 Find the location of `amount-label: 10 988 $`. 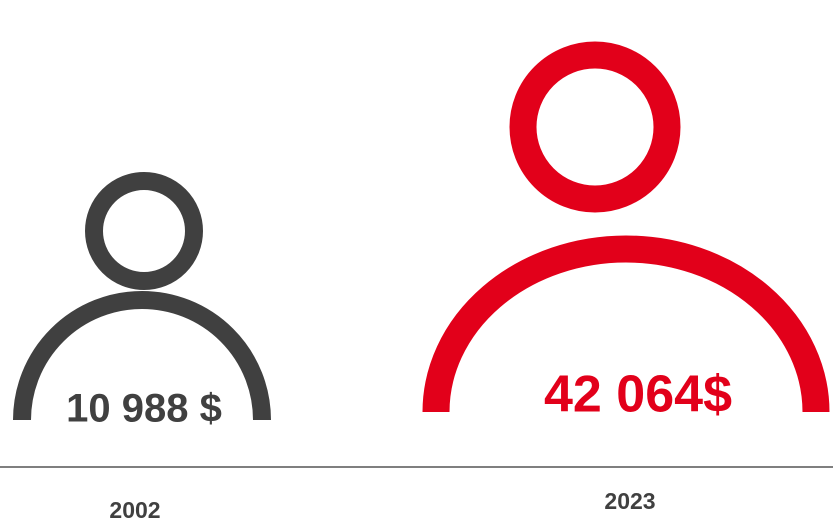

amount-label: 10 988 $ is located at coordinates (144, 409).